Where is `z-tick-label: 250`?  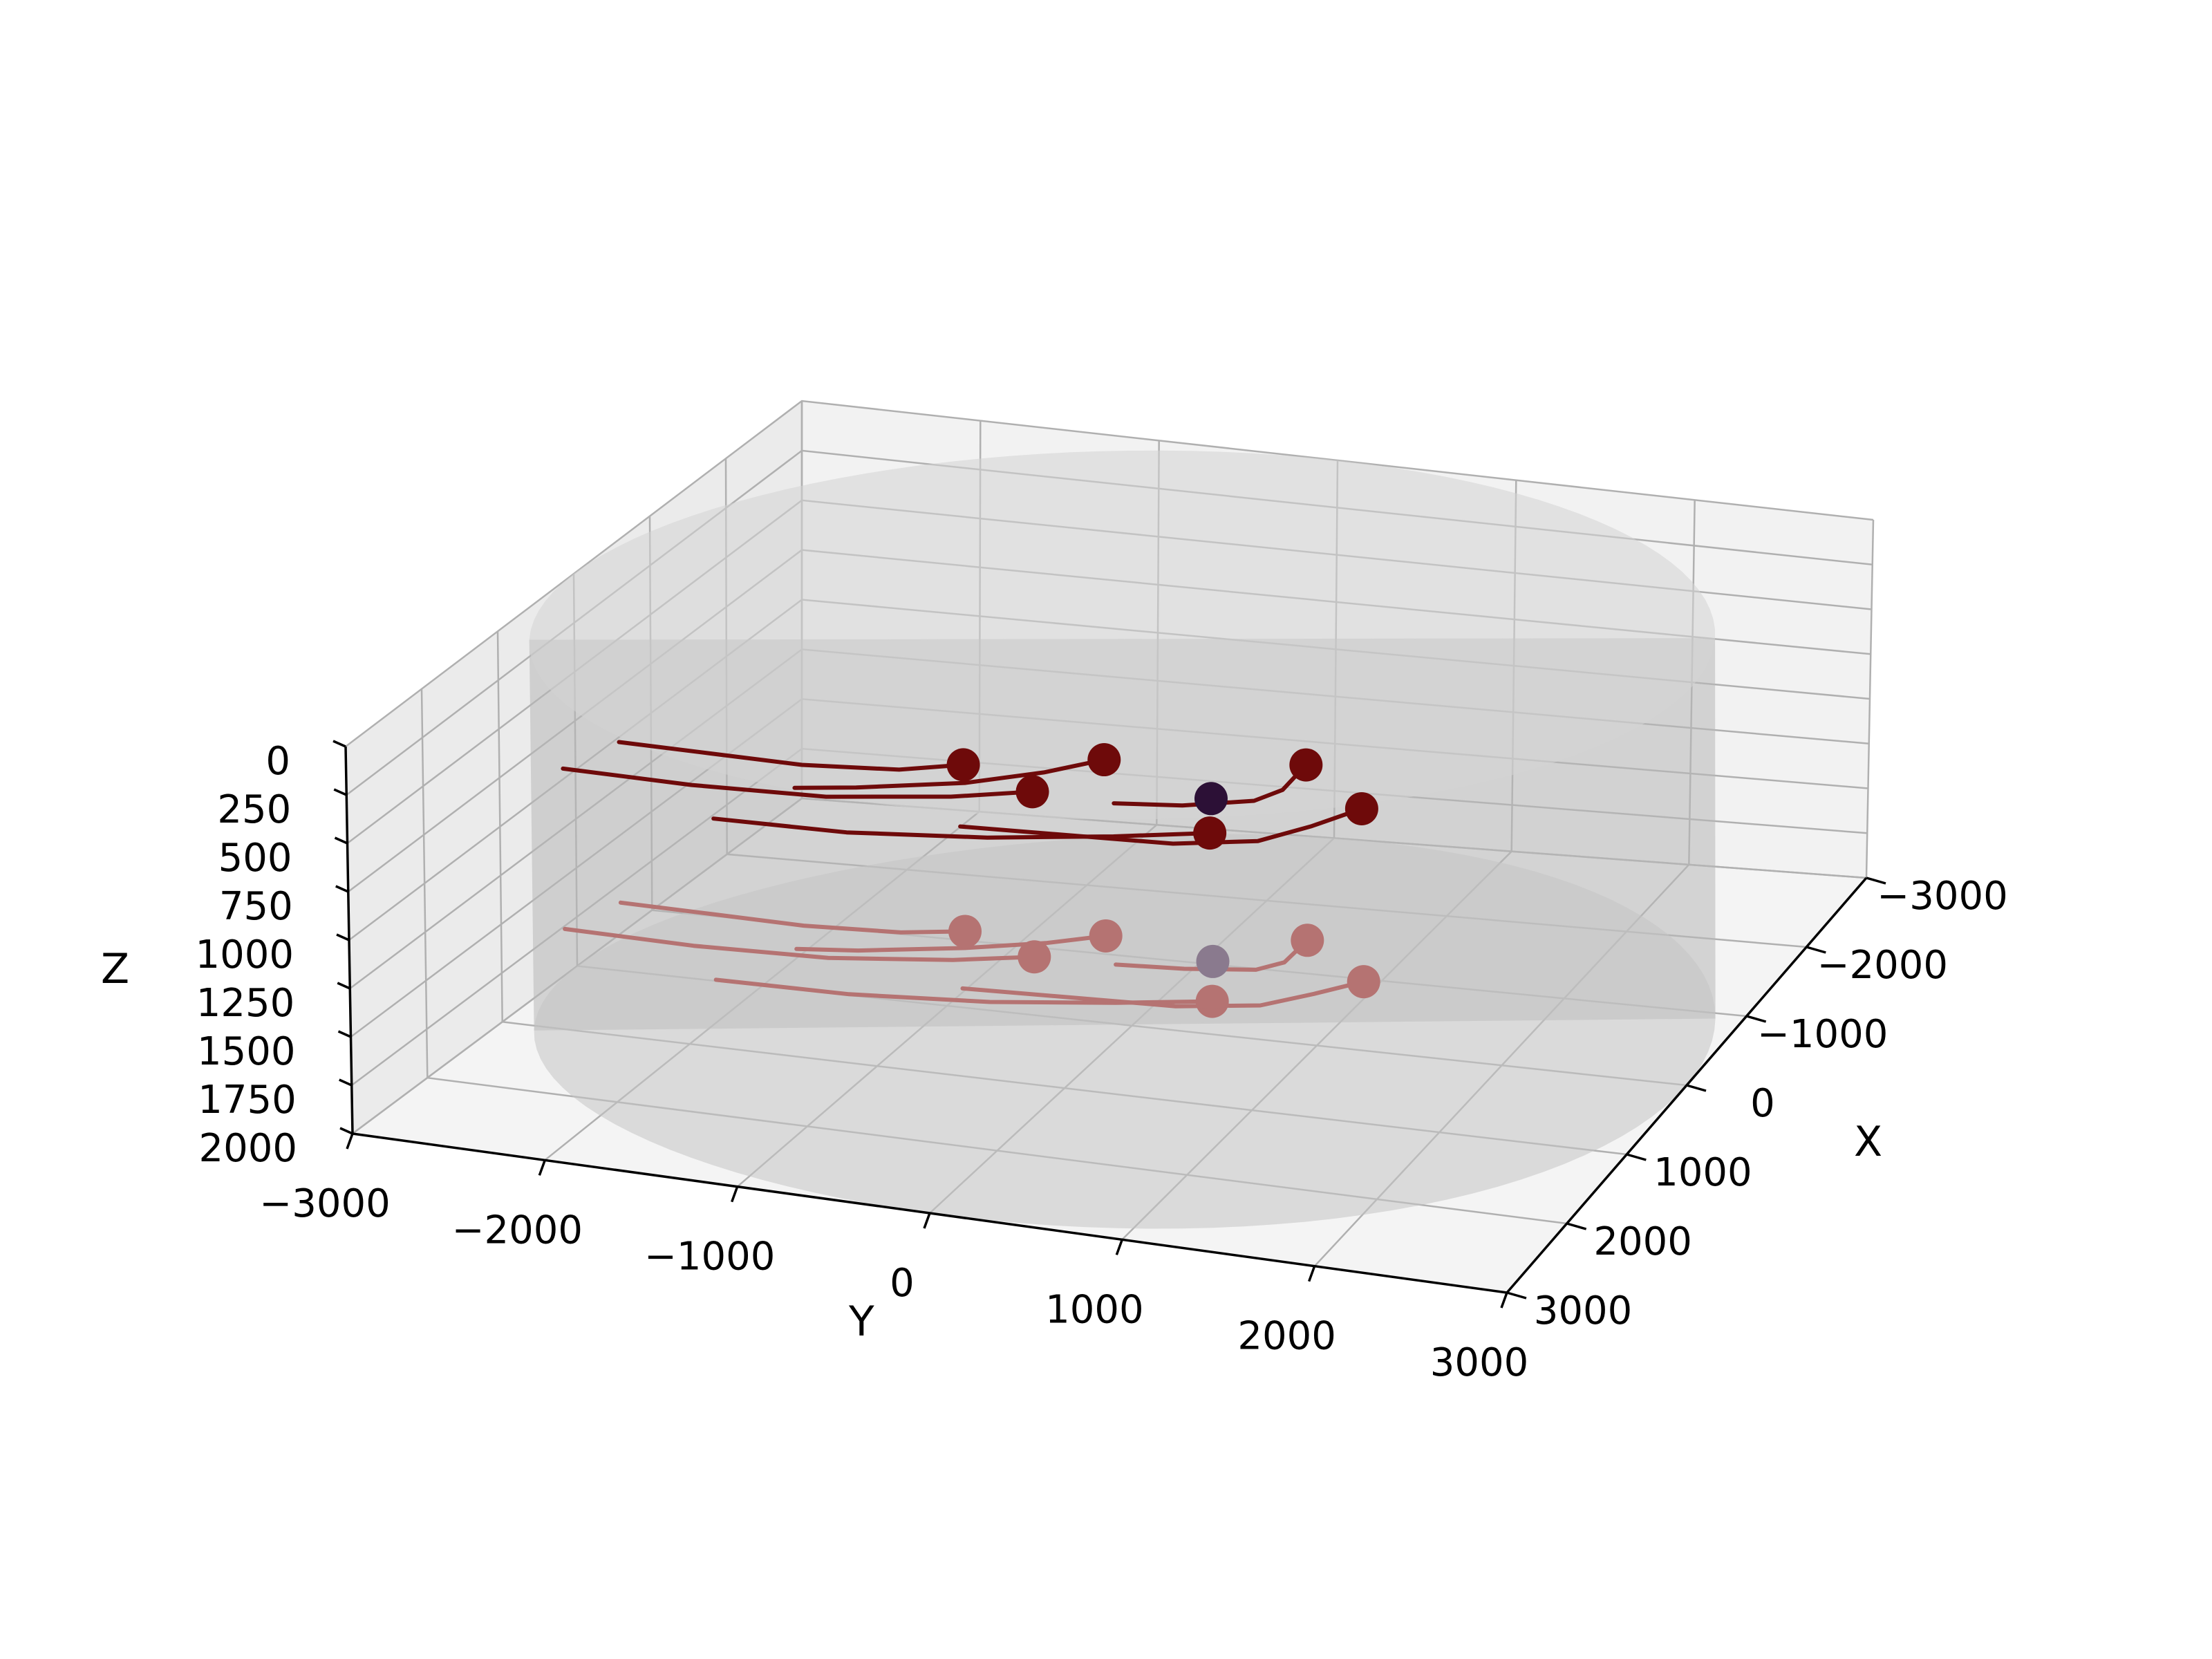 z-tick-label: 250 is located at coordinates (254, 810).